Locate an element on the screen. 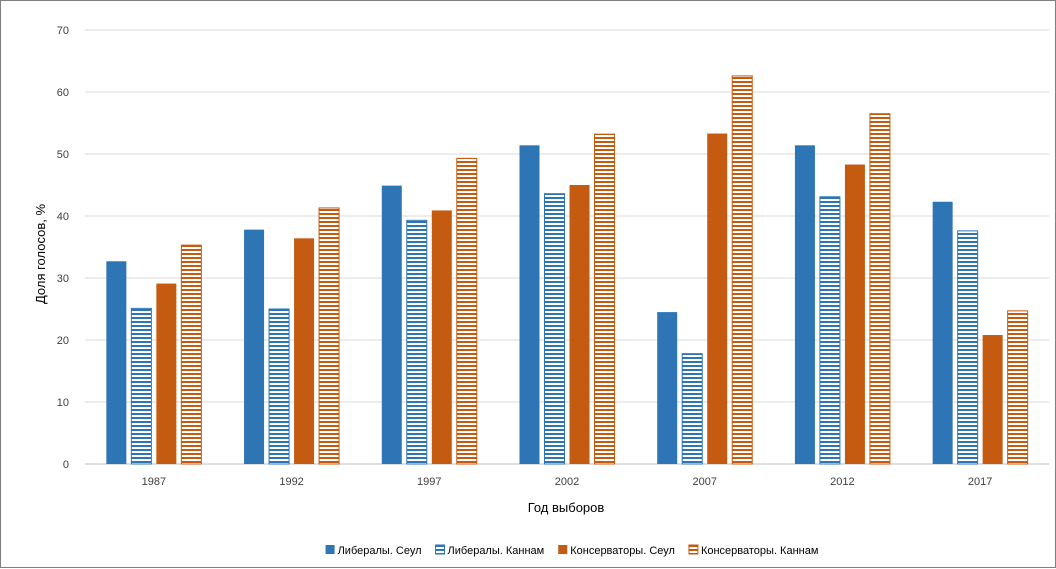 This screenshot has width=1056, height=569. y-tick-label: 70 is located at coordinates (63, 31).